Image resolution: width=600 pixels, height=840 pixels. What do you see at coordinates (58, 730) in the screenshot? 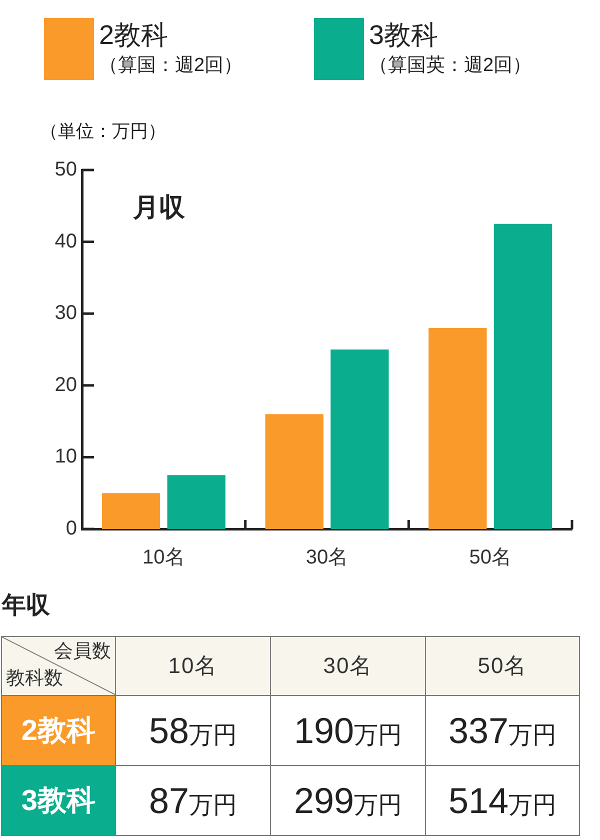
I see `legend-label: 2教科` at bounding box center [58, 730].